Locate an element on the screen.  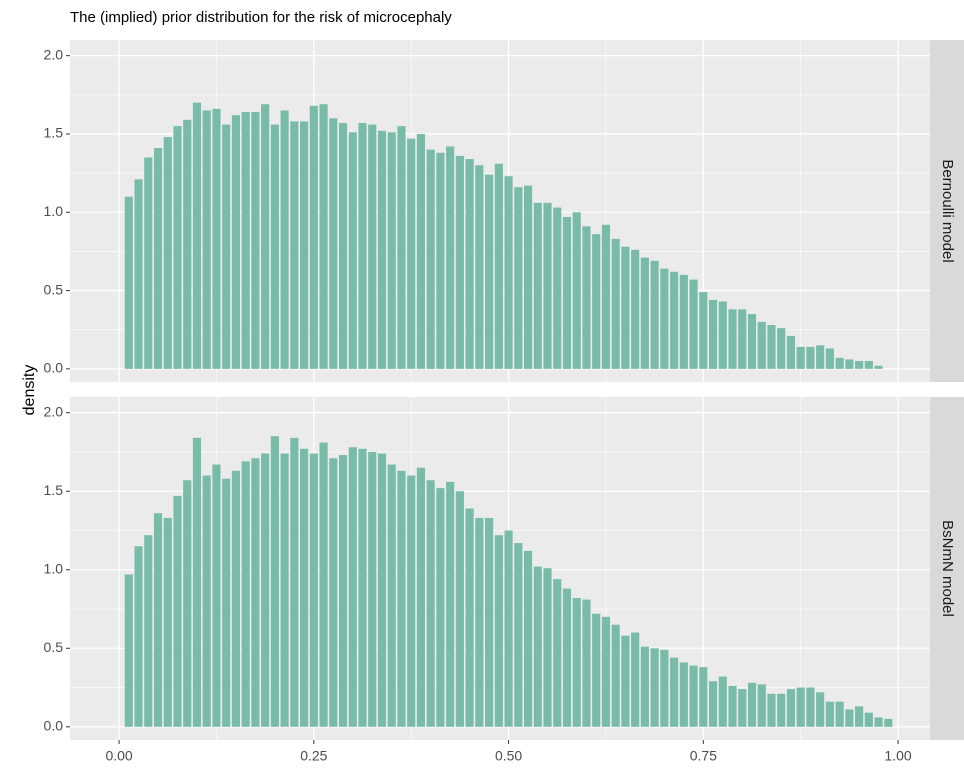
x-tick-label: 0.00 is located at coordinates (118, 756).